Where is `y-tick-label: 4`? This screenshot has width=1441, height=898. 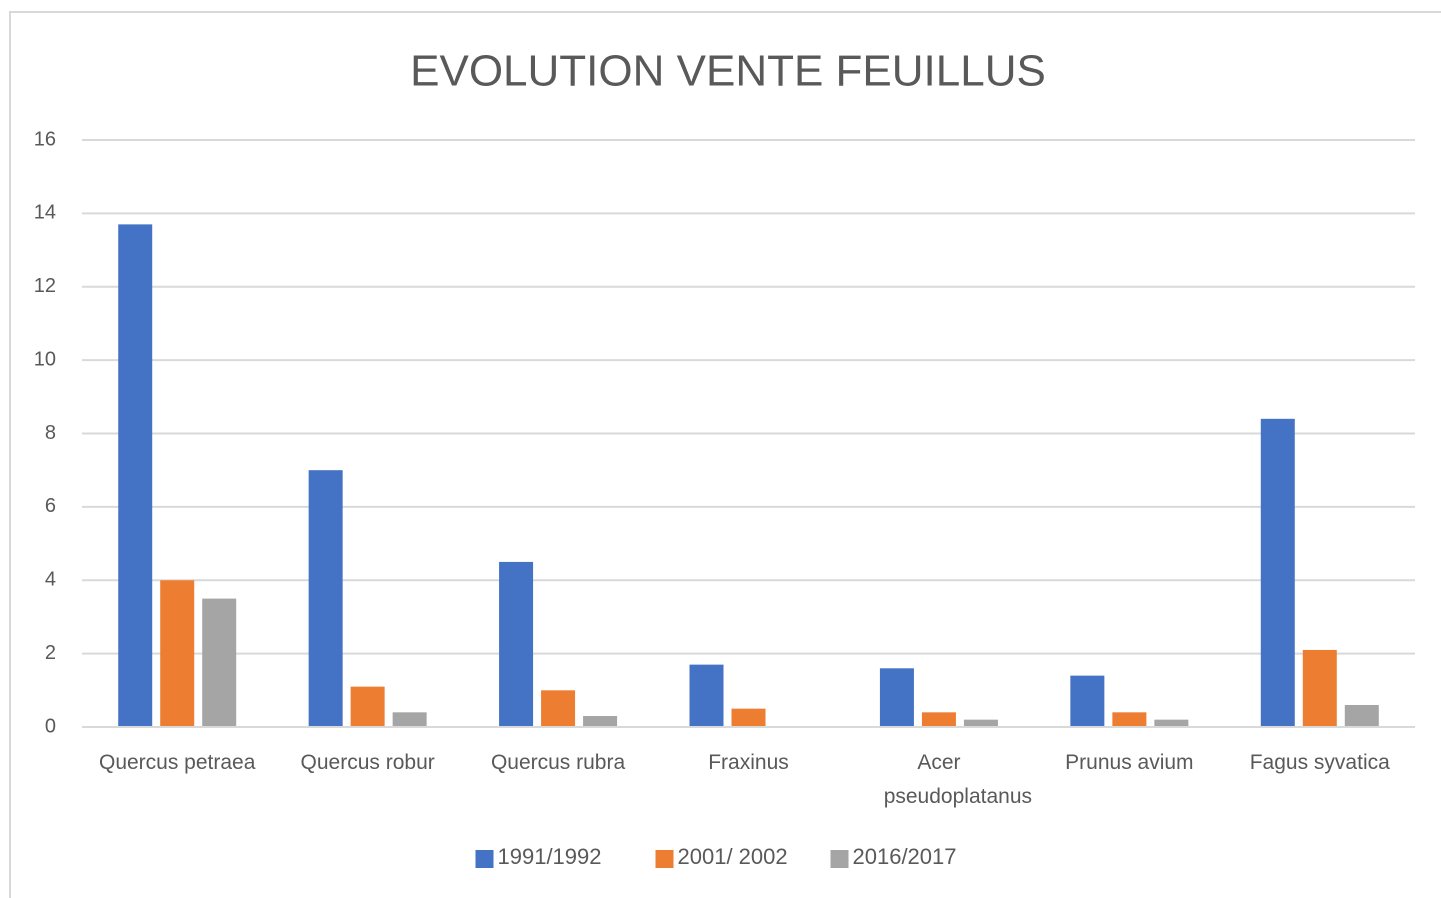 y-tick-label: 4 is located at coordinates (50, 580).